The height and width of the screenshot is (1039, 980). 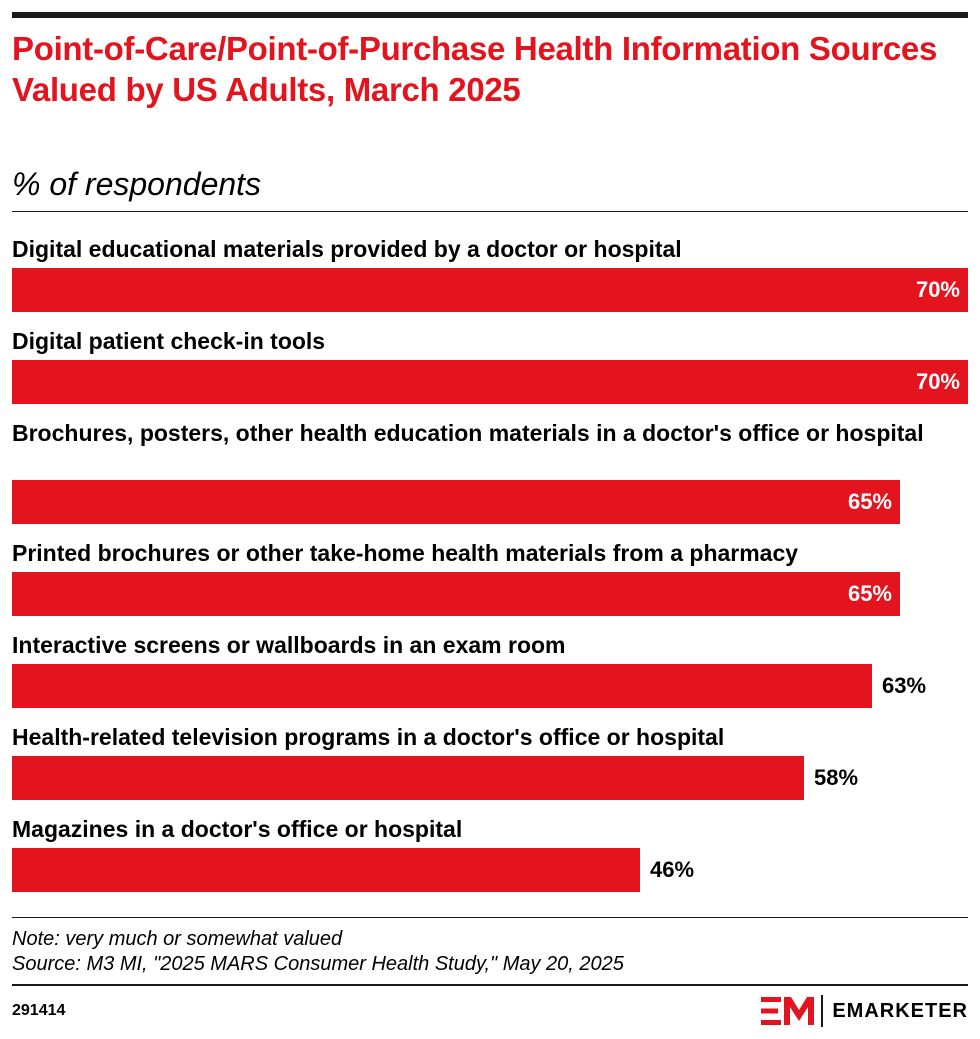 I want to click on brand-wordmark: EMARKETER, so click(x=900, y=1011).